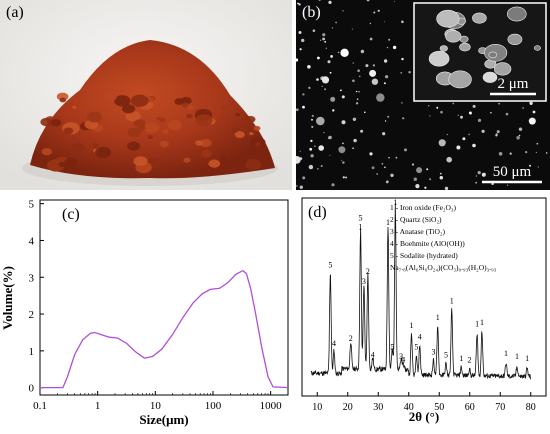  Describe the element at coordinates (418, 231) in the screenshot. I see `legend-item: 3 - Anatase (TiO₂)` at that location.